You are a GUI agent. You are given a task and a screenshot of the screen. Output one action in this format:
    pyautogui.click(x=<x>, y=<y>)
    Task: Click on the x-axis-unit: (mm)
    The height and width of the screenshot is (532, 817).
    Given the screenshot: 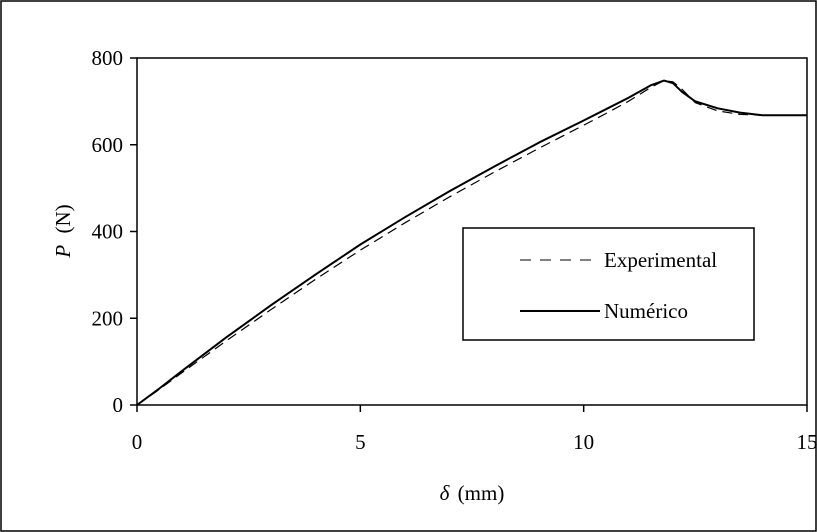 What is the action you would take?
    pyautogui.click(x=481, y=493)
    